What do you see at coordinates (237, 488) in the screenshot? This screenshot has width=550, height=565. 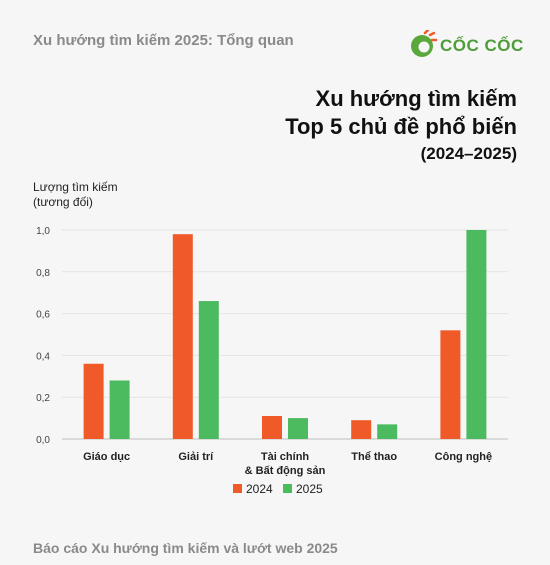 I see `legend-swatch-2024` at bounding box center [237, 488].